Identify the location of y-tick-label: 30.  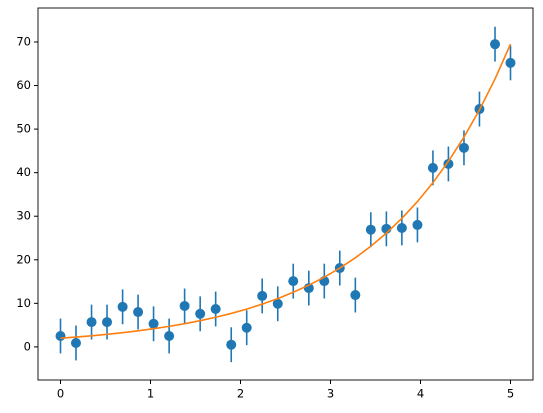
(23, 216).